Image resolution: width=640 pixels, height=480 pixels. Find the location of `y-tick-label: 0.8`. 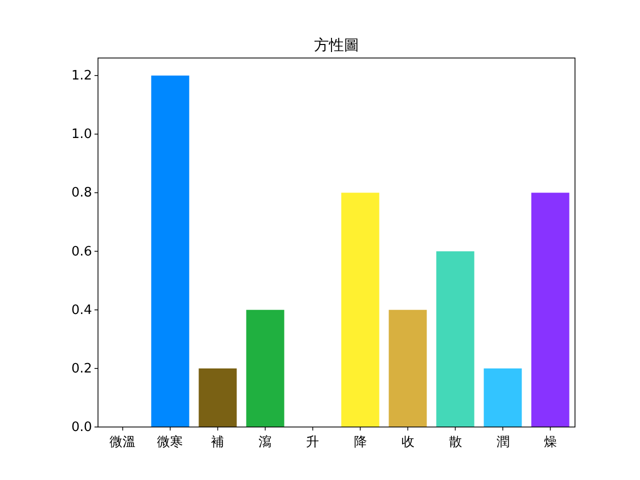

y-tick-label: 0.8 is located at coordinates (81, 193).